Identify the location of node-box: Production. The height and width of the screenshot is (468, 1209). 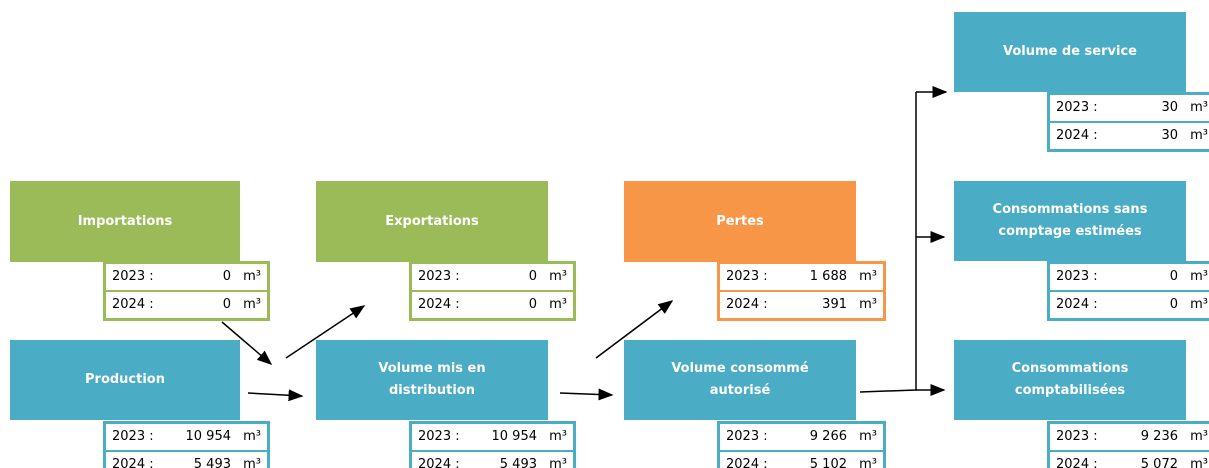
(125, 380).